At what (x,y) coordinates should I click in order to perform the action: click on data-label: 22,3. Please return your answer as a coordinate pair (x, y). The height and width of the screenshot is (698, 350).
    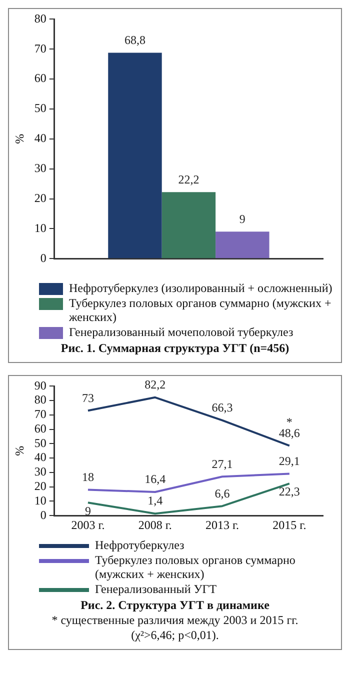
    Looking at the image, I should click on (289, 491).